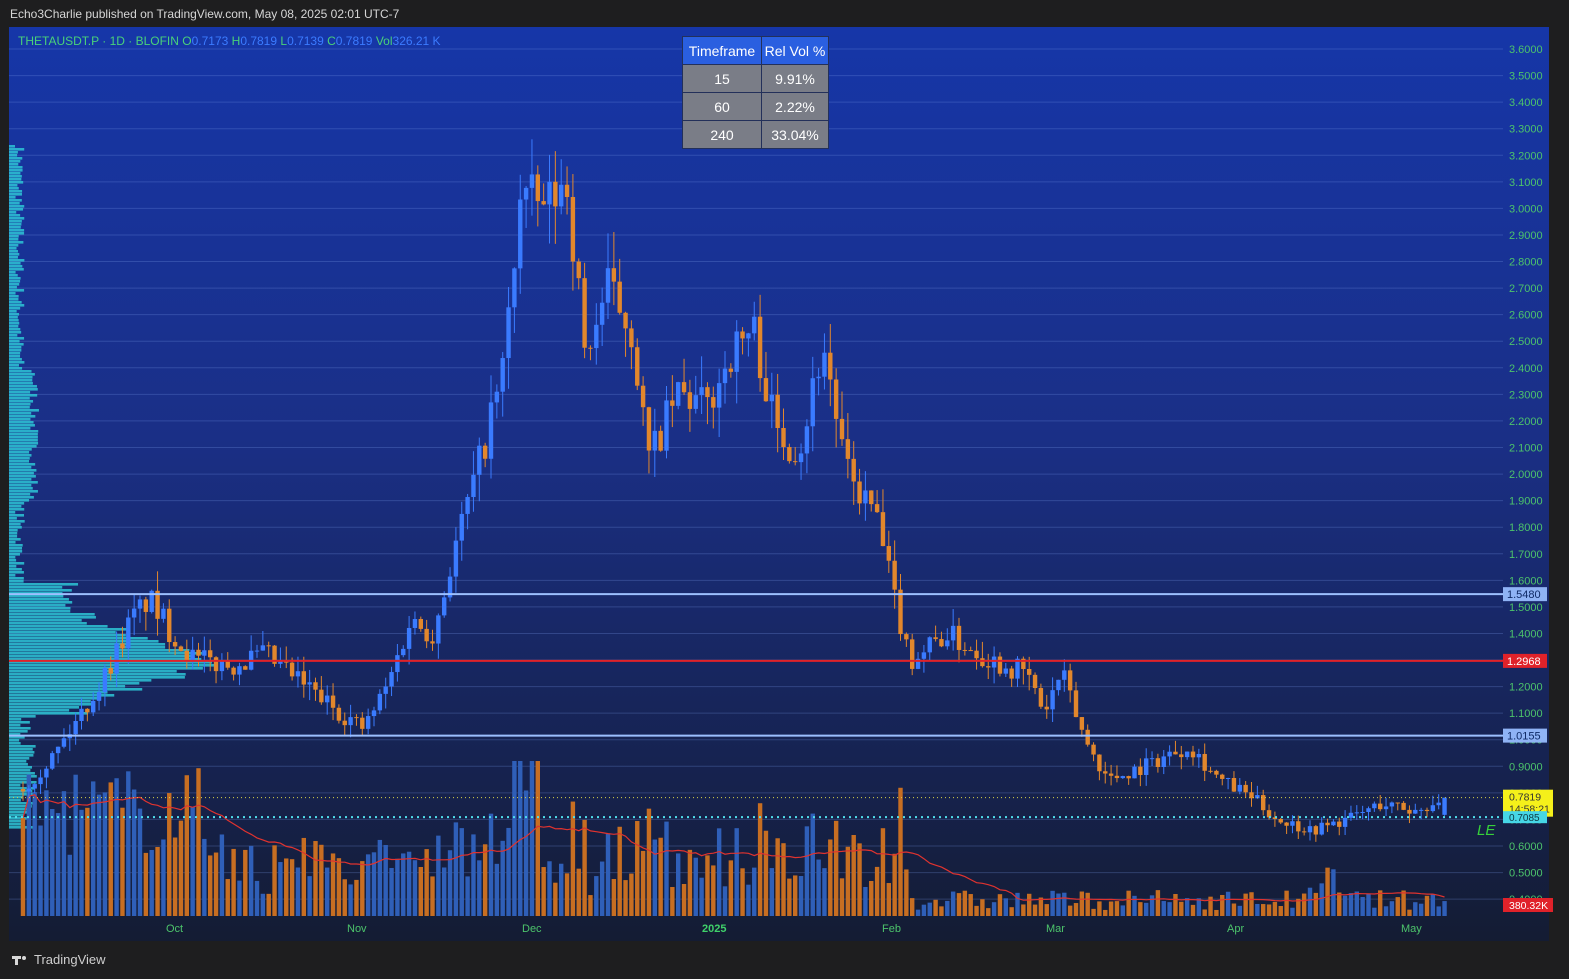 Image resolution: width=1569 pixels, height=979 pixels. Describe the element at coordinates (1526, 289) in the screenshot. I see `price-tick-label: 2.7000` at that location.